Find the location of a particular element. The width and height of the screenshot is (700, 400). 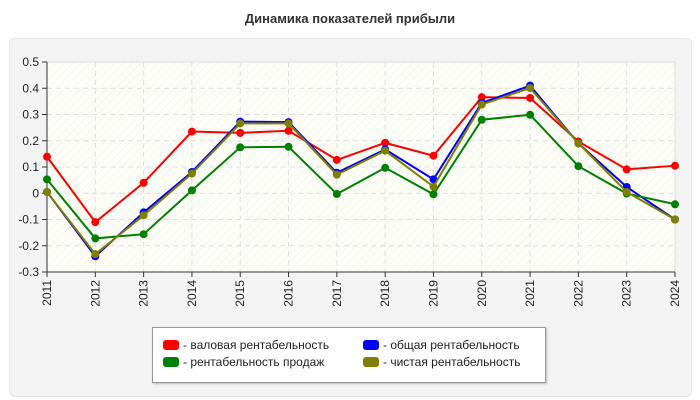

y-tick-label: 0.3 is located at coordinates (30, 115).